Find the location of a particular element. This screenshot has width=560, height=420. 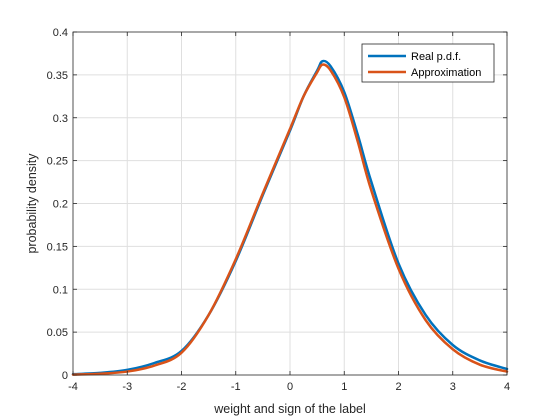

x-tick-label: -3 is located at coordinates (127, 387).